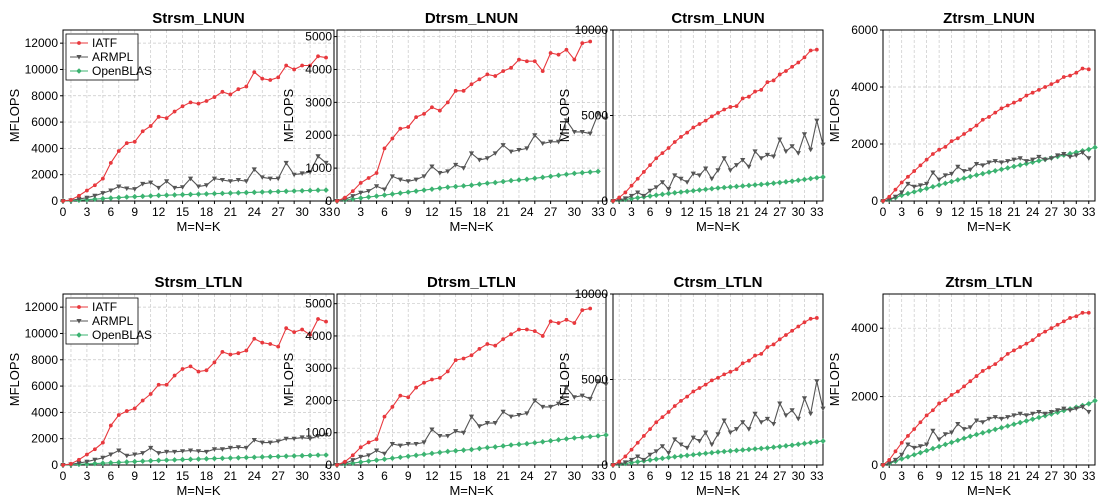 The width and height of the screenshot is (1102, 504). I want to click on y-tick-label: 5000, so click(318, 304).